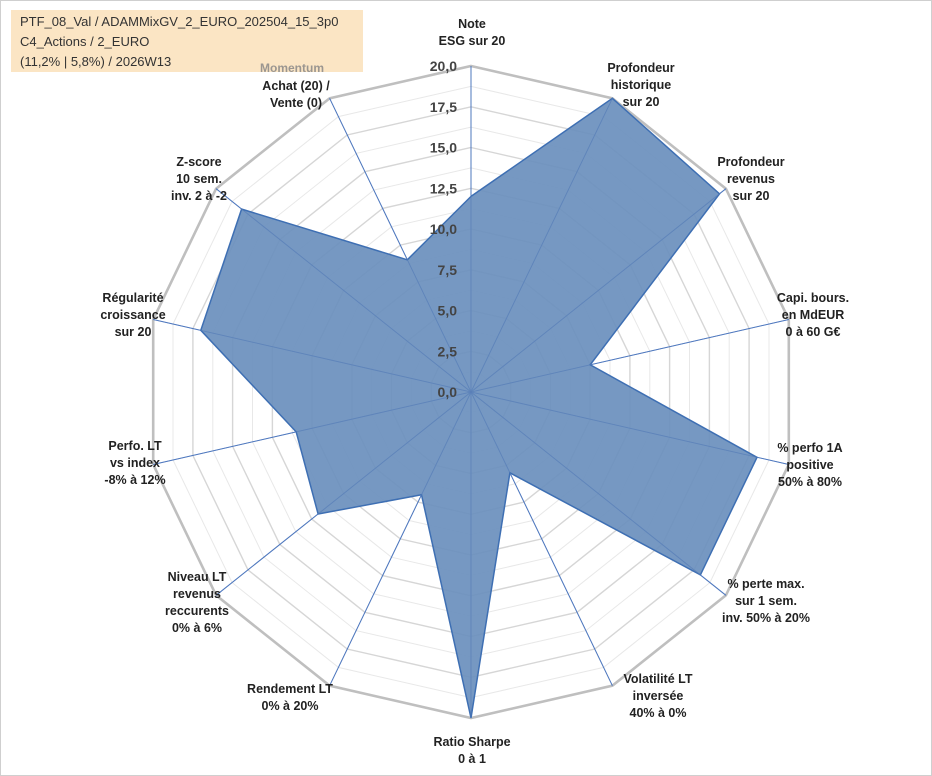 This screenshot has width=932, height=776. Describe the element at coordinates (813, 298) in the screenshot. I see `axis-label: Capi. bours.` at that location.